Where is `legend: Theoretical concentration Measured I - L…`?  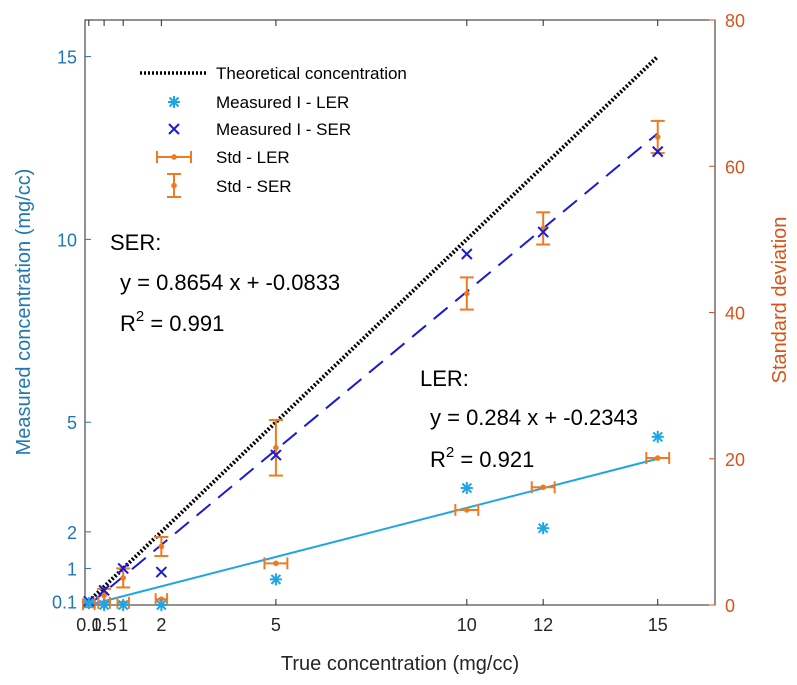 legend: Theoretical concentration Measured I - L… is located at coordinates (273, 131).